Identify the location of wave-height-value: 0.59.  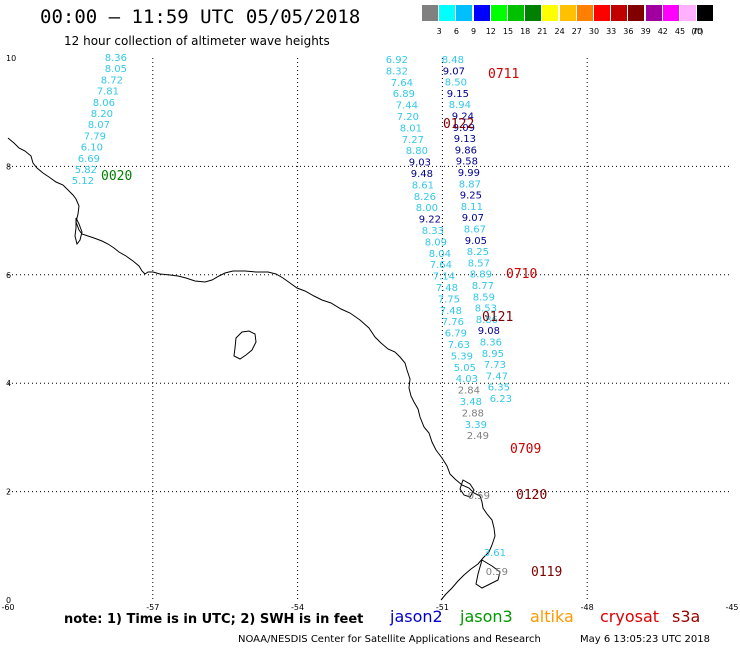
(497, 572).